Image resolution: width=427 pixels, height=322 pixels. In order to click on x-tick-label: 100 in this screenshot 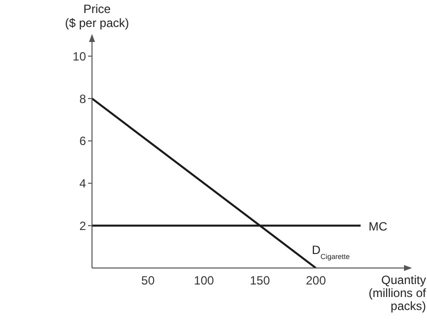, I will do `click(204, 281)`.